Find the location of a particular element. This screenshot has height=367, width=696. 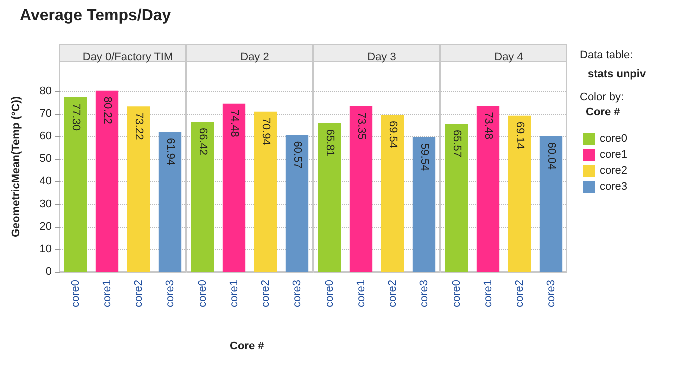

data-label: 80.22 is located at coordinates (107, 110).